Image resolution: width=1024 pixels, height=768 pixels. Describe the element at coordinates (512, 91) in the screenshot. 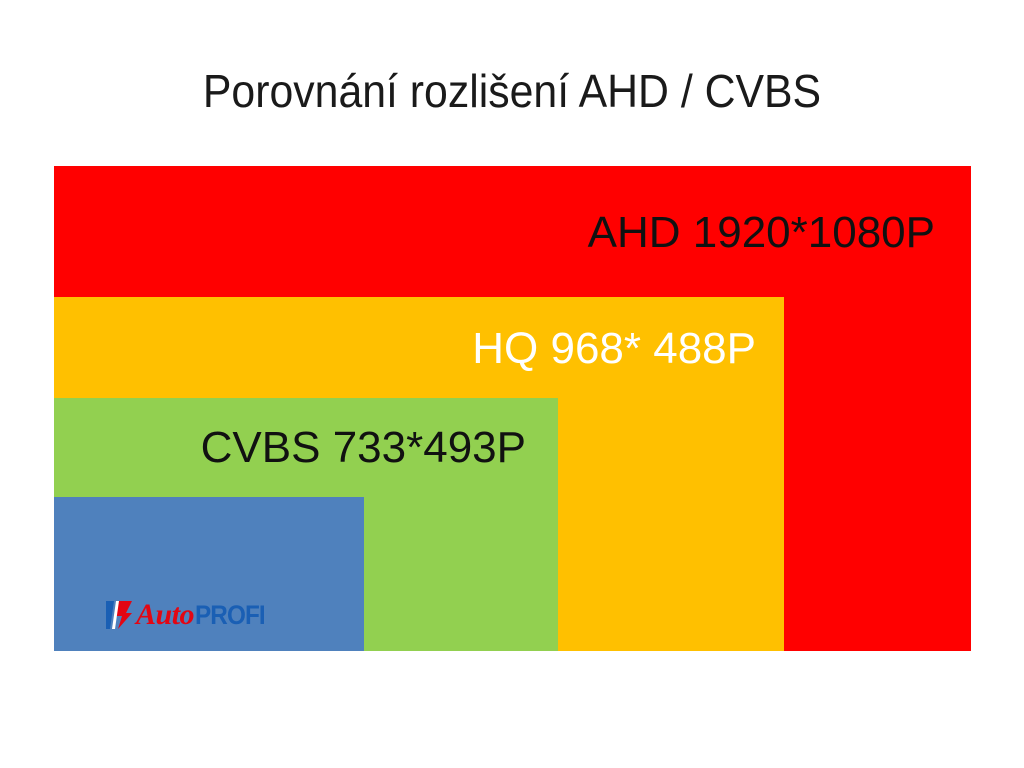

I see `diagram-title: Porovnání rozlišení AHD / CVBS` at that location.